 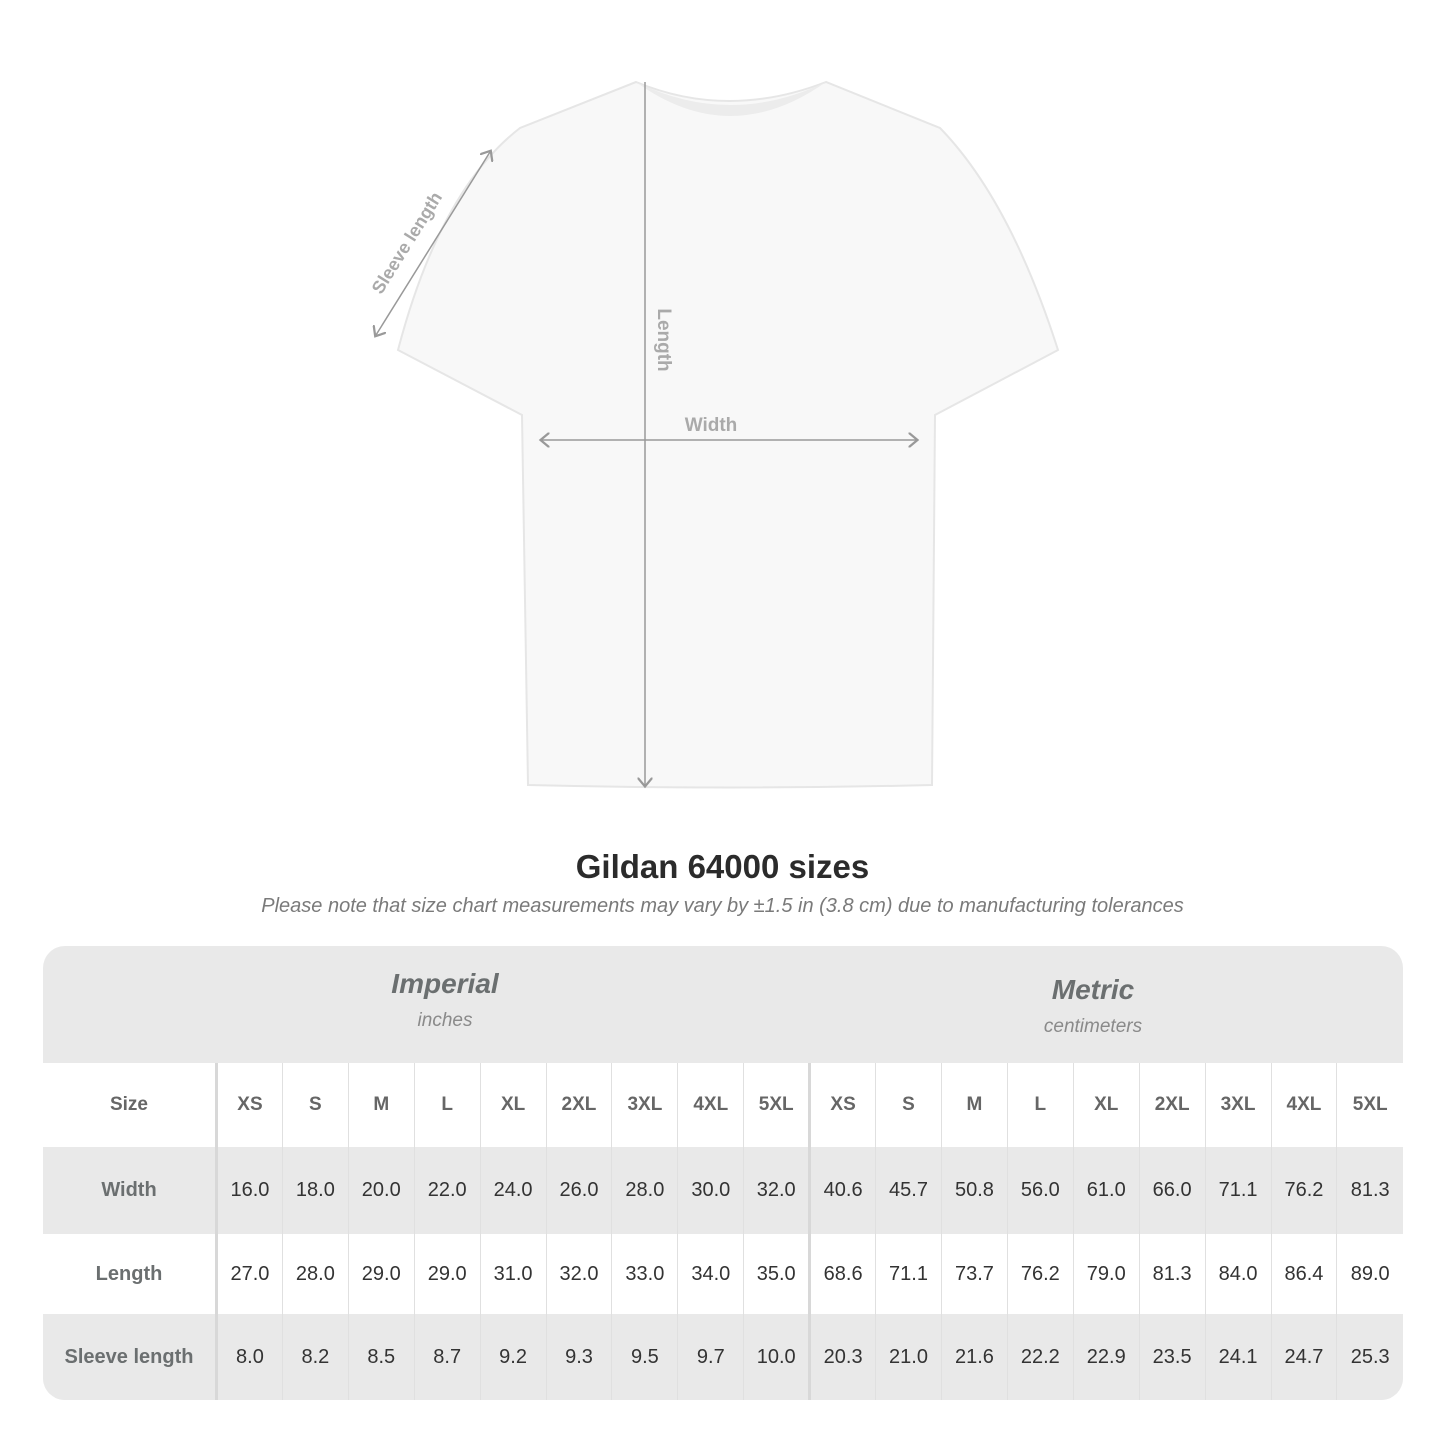 What do you see at coordinates (1303, 1105) in the screenshot?
I see `metric-size-4xl: 4XL` at bounding box center [1303, 1105].